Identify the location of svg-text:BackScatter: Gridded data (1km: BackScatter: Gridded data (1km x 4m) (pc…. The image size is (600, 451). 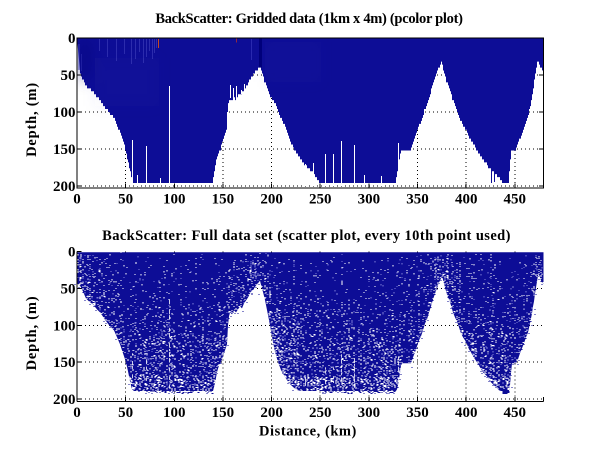
(309, 19).